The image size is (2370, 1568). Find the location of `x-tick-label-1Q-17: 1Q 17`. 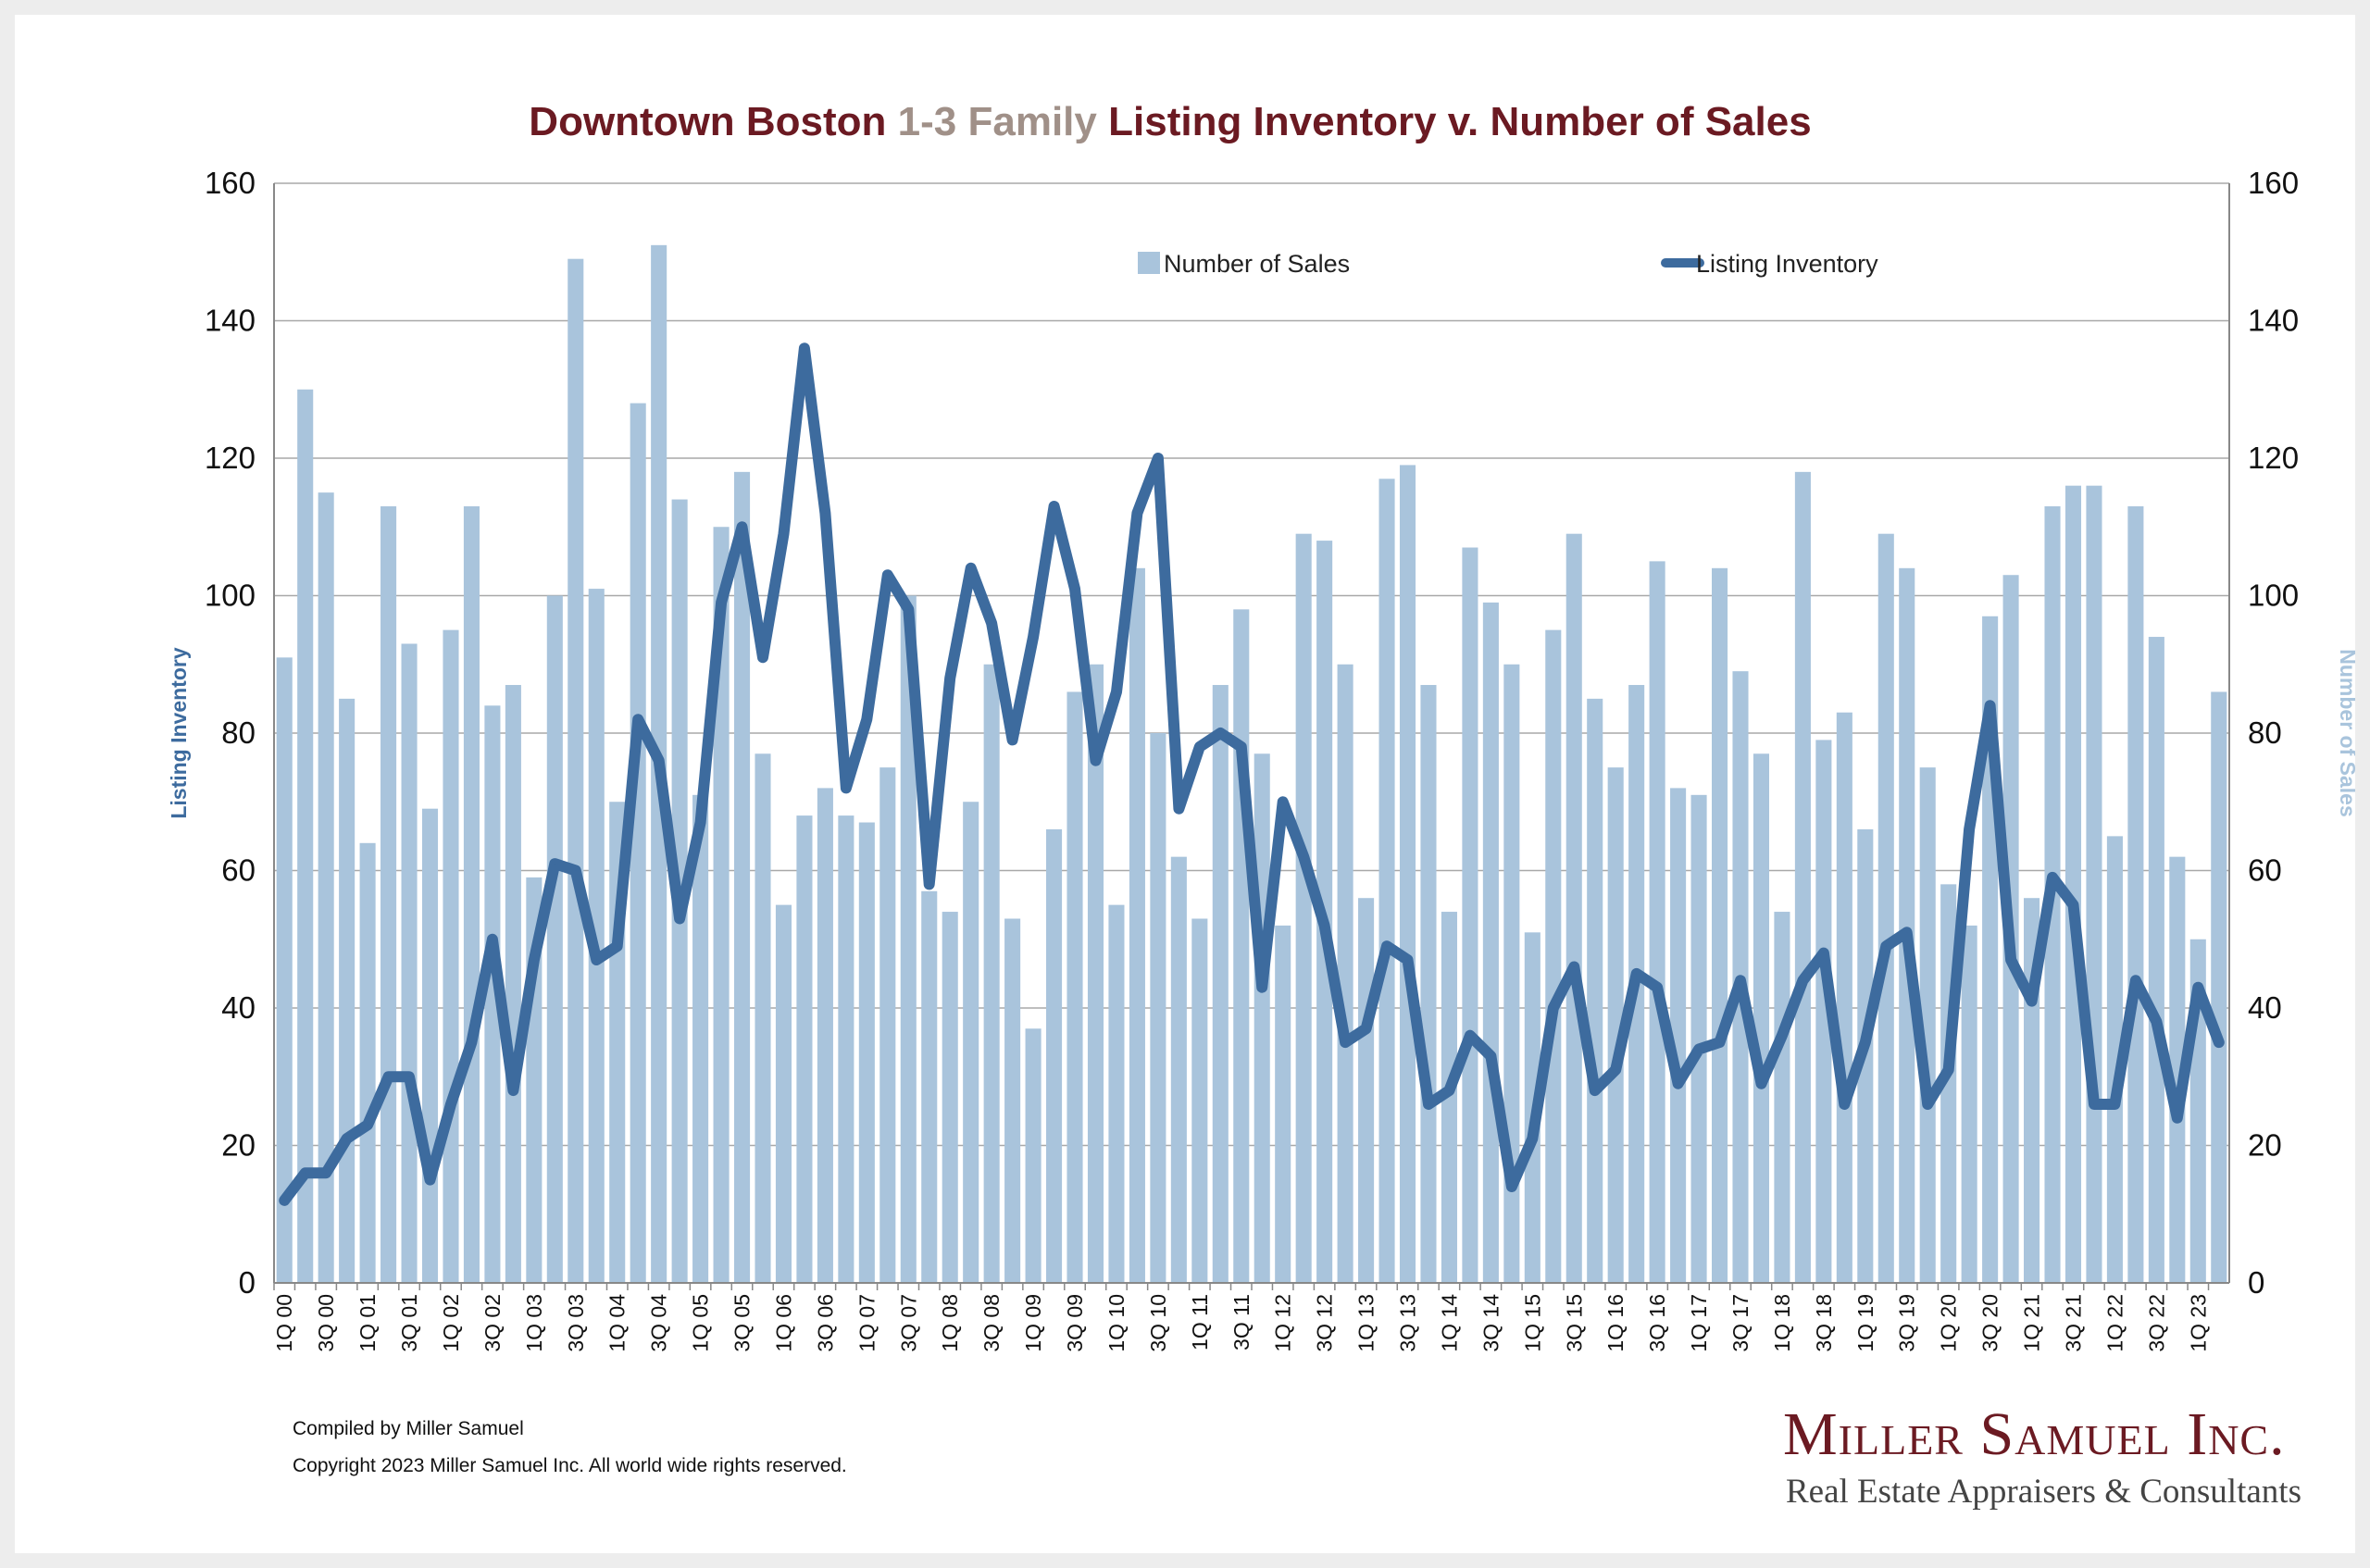

x-tick-label-1Q-17: 1Q 17 is located at coordinates (1699, 1323).